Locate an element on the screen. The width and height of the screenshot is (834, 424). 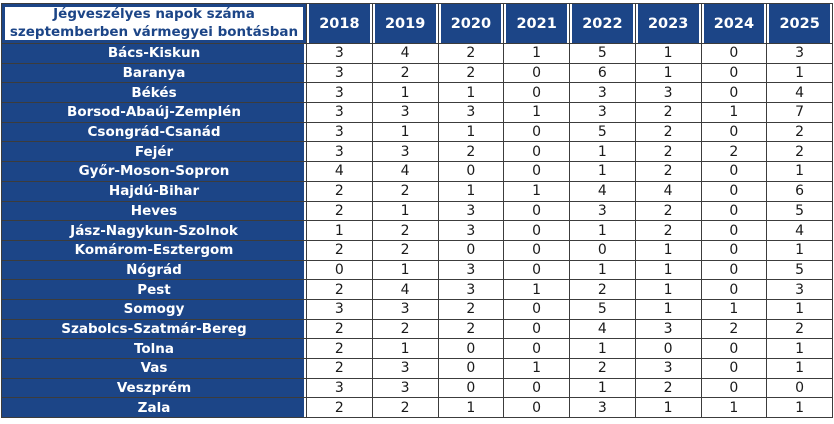
county-cell: Jász-Nagykun-Szolnok is located at coordinates (154, 230).